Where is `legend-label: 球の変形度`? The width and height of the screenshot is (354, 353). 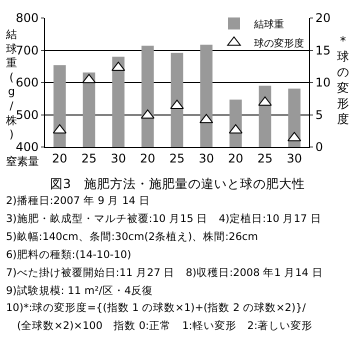
legend-label: 球の変形度 is located at coordinates (279, 43).